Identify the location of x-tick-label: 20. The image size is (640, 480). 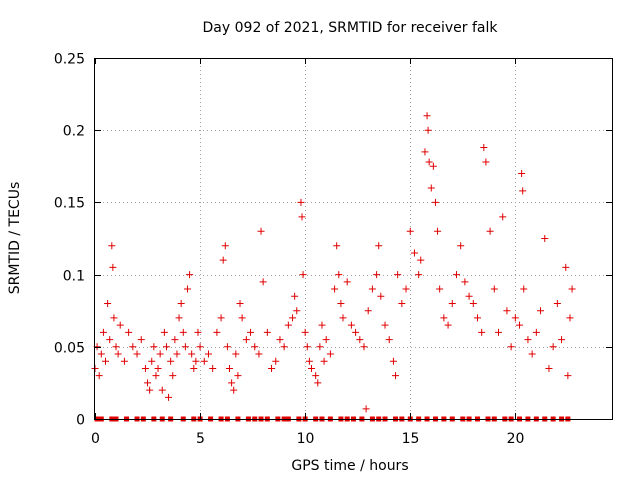
(516, 439).